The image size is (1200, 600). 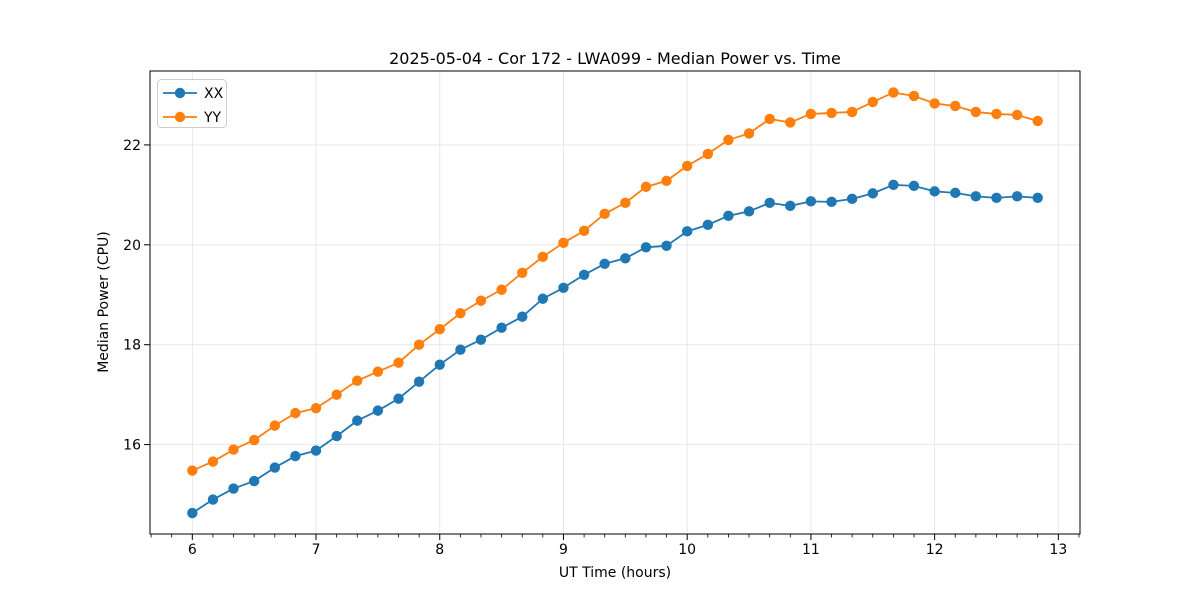 I want to click on y-axis-label: Median Power (CPU), so click(x=104, y=302).